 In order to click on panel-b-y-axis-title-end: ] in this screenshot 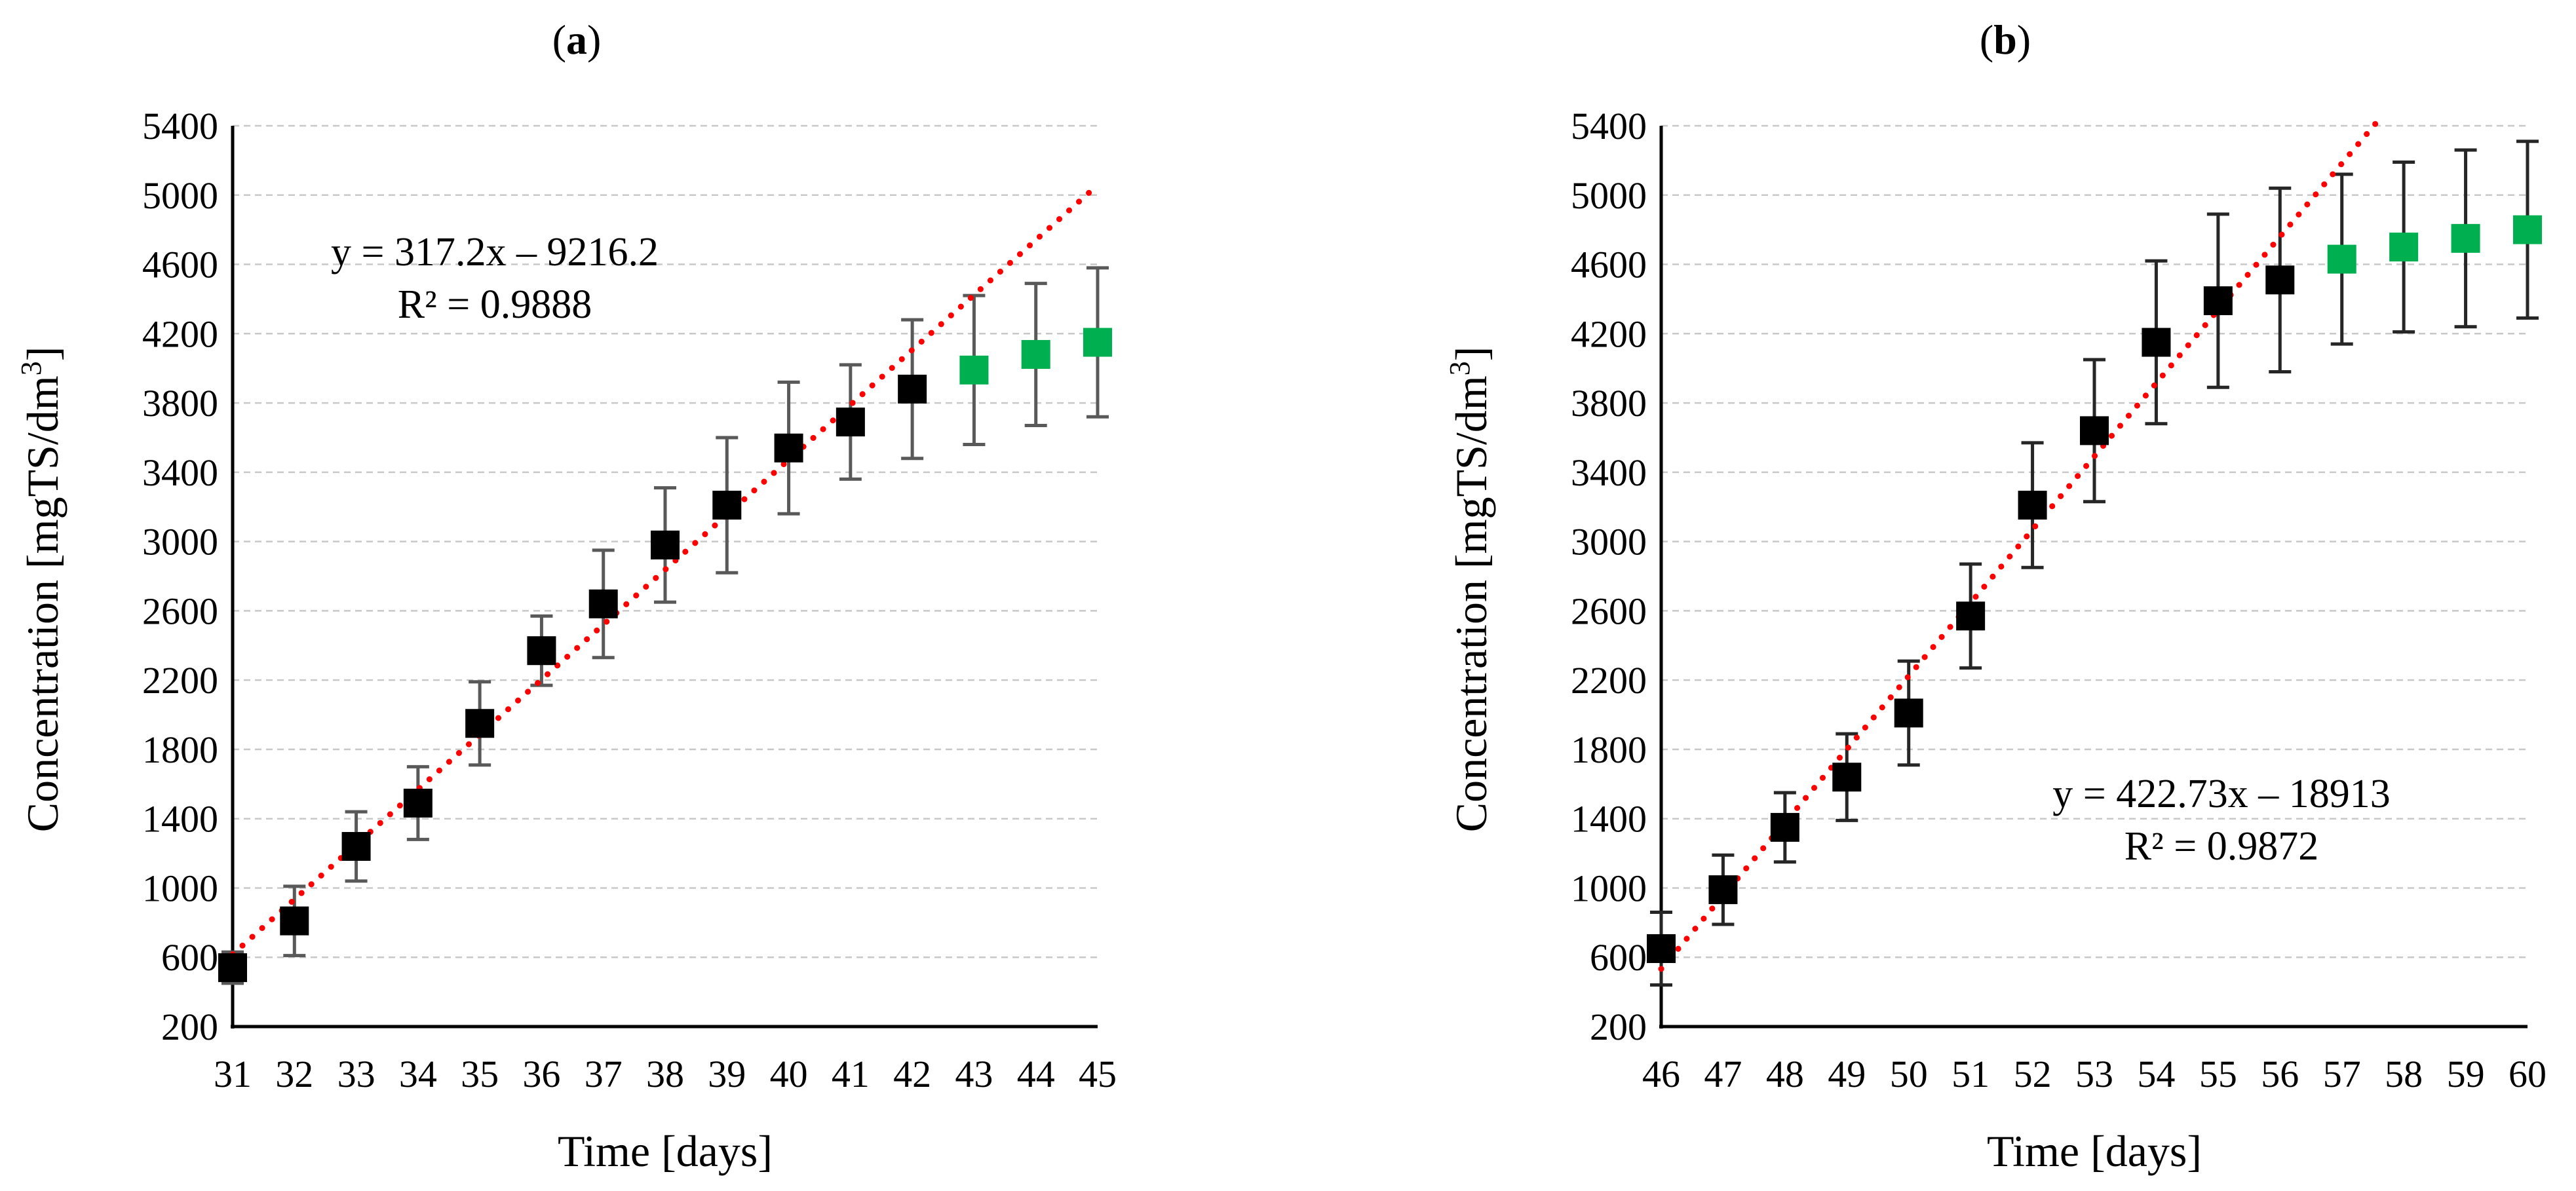, I will do `click(1471, 354)`.